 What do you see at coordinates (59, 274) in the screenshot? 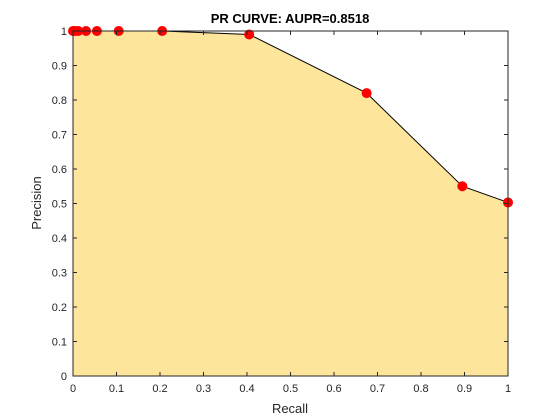
I see `y-tick-label: 0.3` at bounding box center [59, 274].